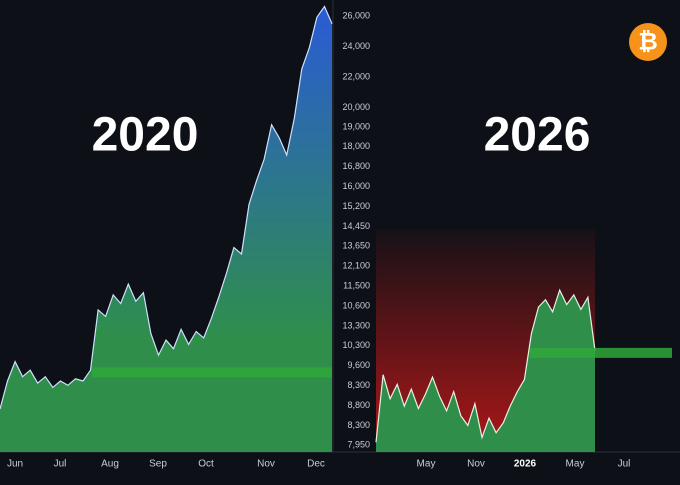  I want to click on y-tick-label: 10,300, so click(356, 345).